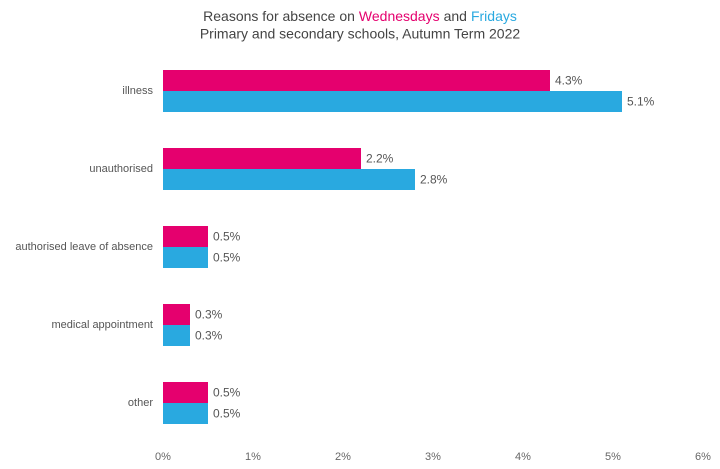 This screenshot has height=469, width=720. I want to click on value-label: 2.8%, so click(434, 180).